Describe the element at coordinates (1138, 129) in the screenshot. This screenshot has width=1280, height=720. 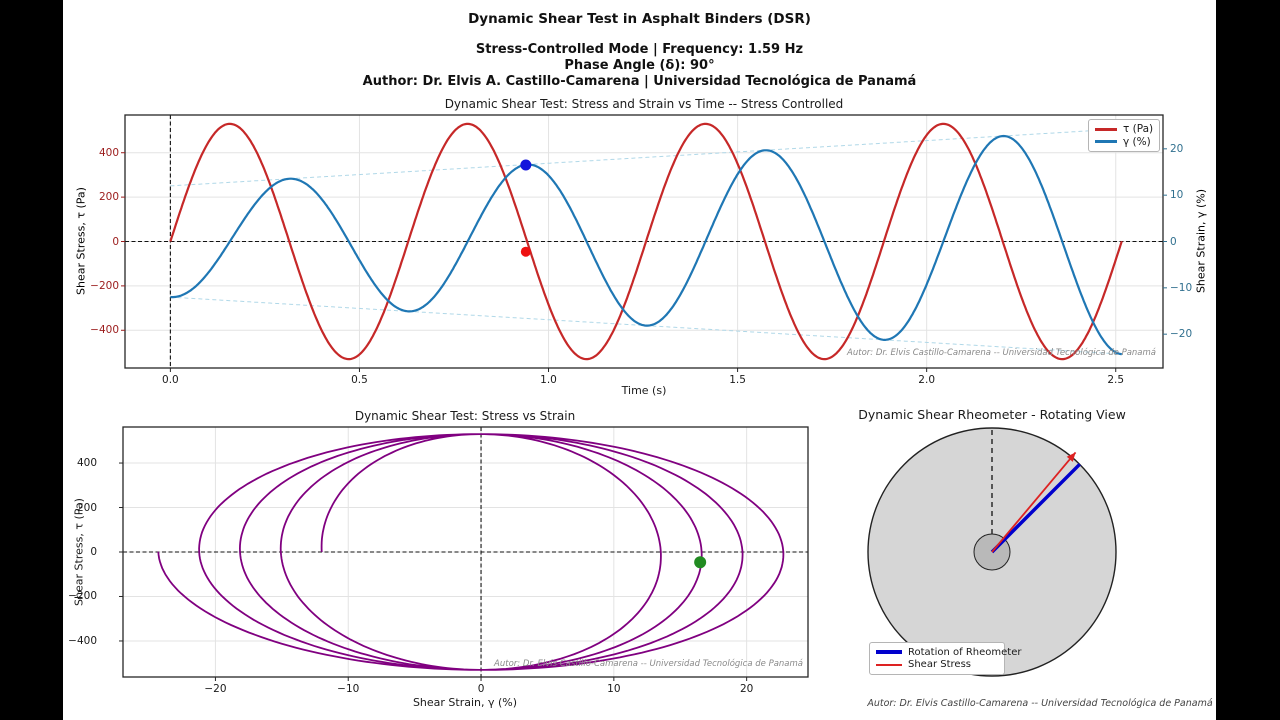
I see `legend-label: τ (Pa)` at that location.